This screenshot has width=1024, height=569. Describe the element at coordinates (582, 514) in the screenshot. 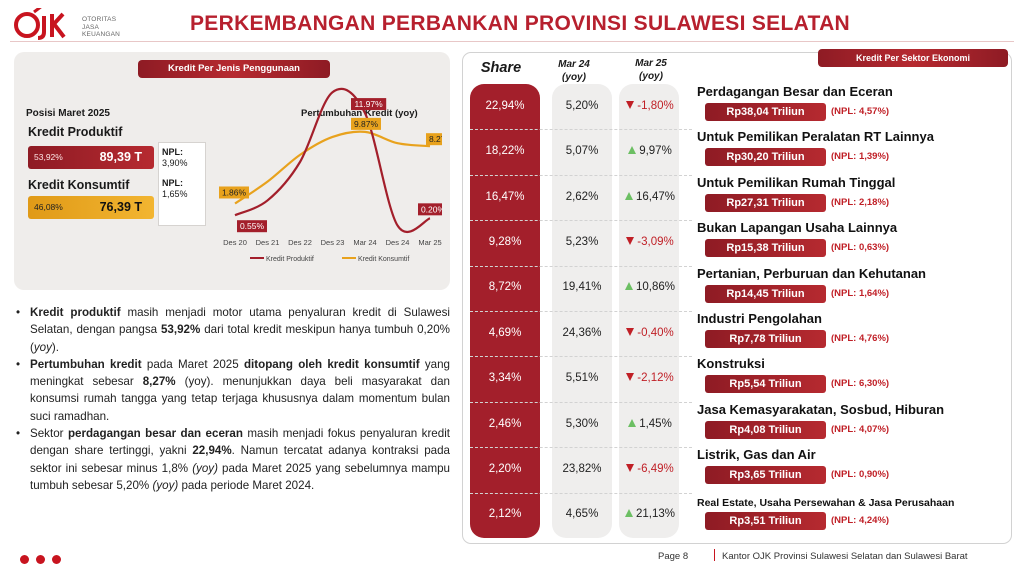

I see `mar24-value: 4,65%` at that location.